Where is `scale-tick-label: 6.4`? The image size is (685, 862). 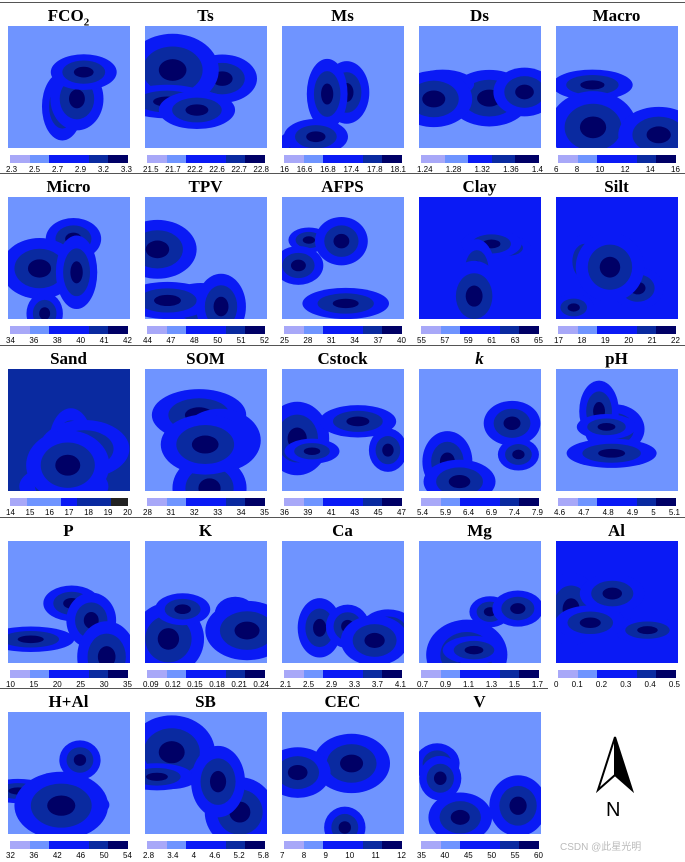 scale-tick-label: 6.4 is located at coordinates (468, 512).